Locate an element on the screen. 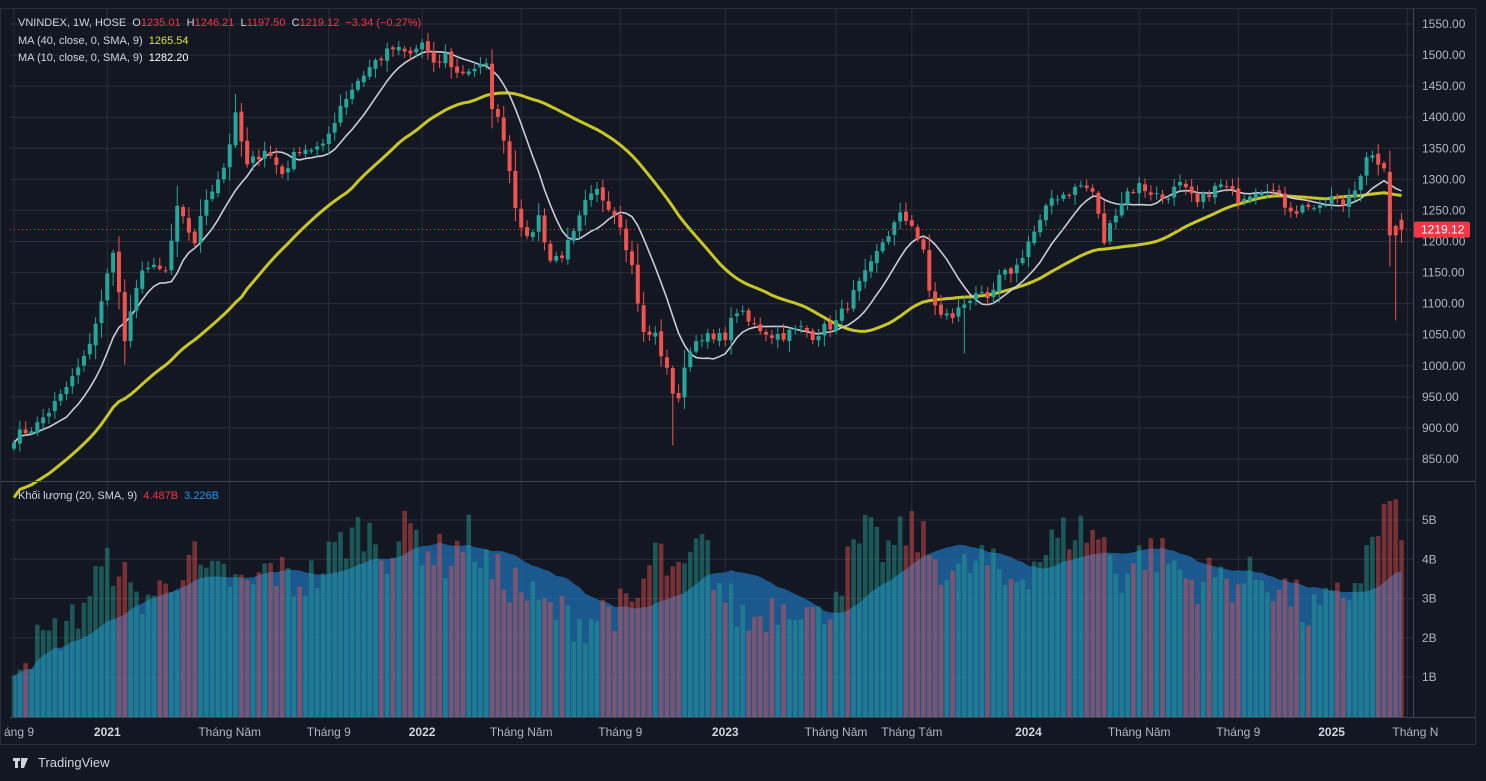 The height and width of the screenshot is (781, 1486). price-axis-label: 950.00 is located at coordinates (1440, 397).